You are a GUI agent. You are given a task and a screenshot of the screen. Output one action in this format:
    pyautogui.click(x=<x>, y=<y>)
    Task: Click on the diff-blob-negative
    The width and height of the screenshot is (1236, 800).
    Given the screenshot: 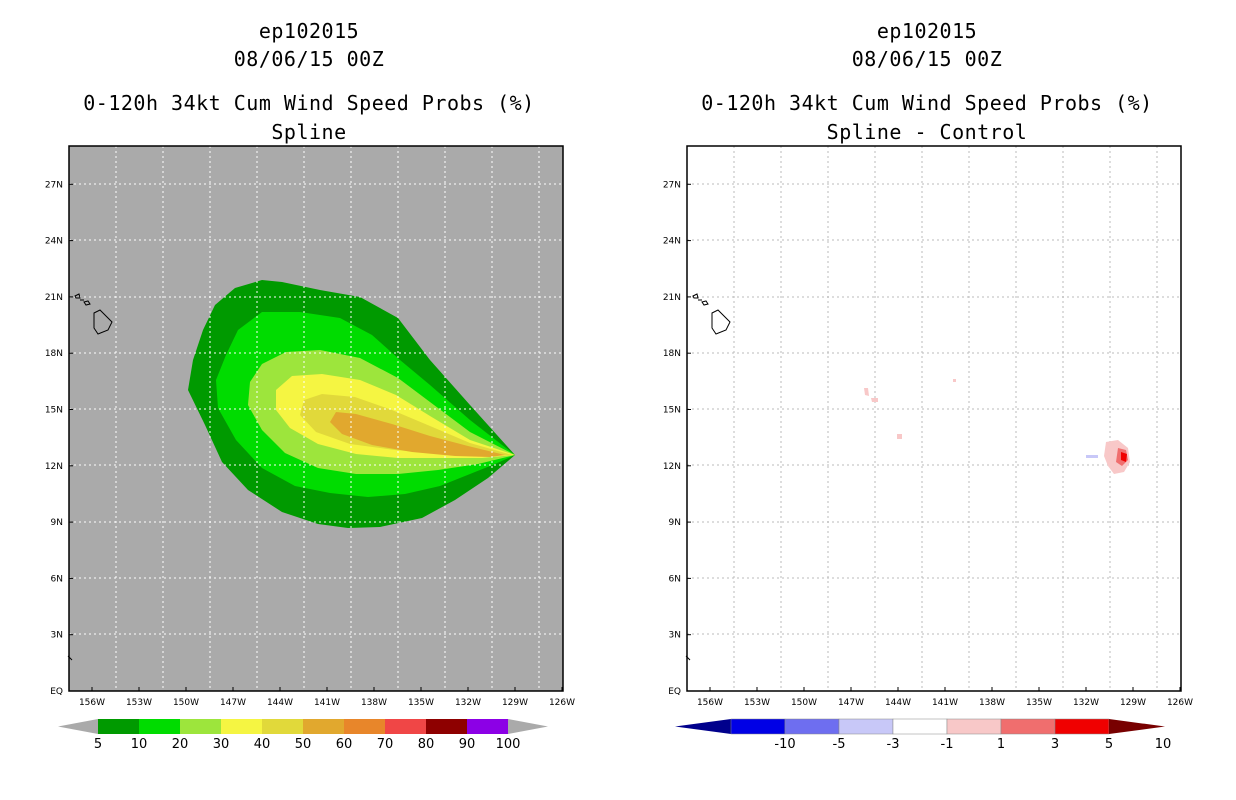 What is the action you would take?
    pyautogui.click(x=1092, y=456)
    